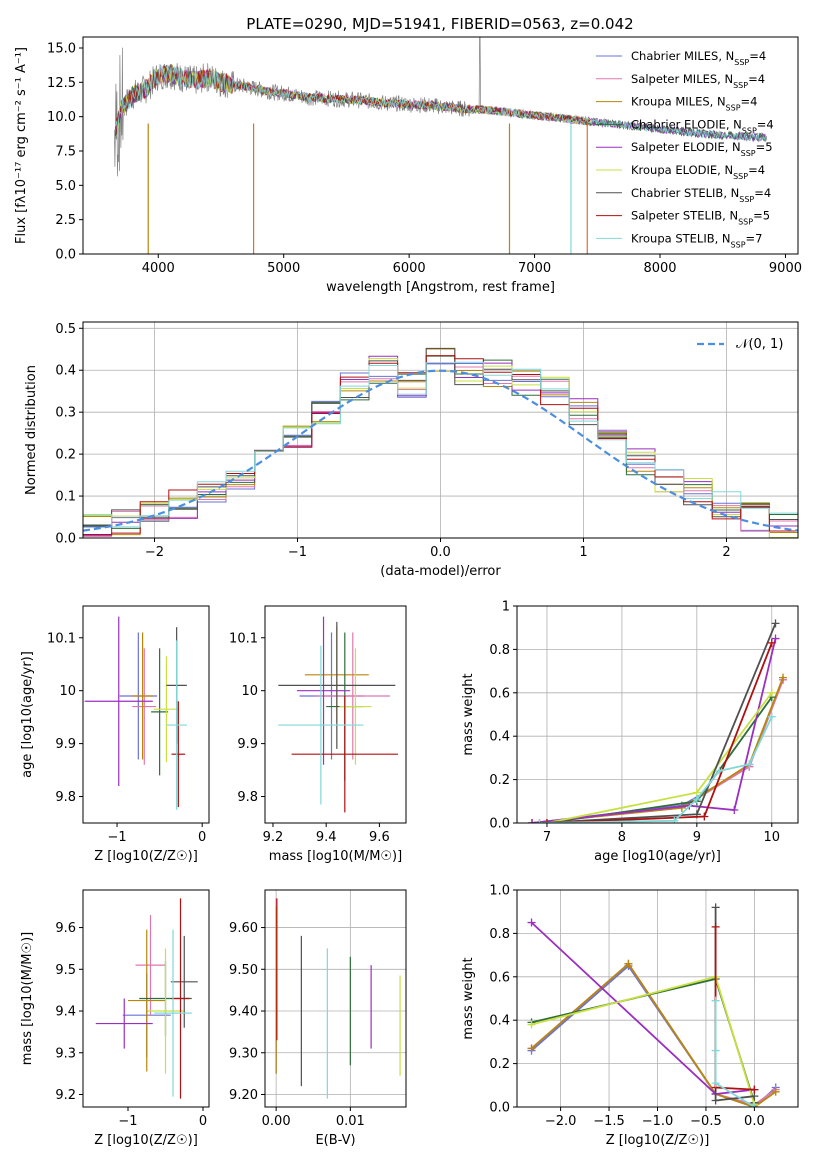 This screenshot has height=1170, width=819. What do you see at coordinates (698, 81) in the screenshot?
I see `legend-entry: Salpeter MILES, NSSP=4` at bounding box center [698, 81].